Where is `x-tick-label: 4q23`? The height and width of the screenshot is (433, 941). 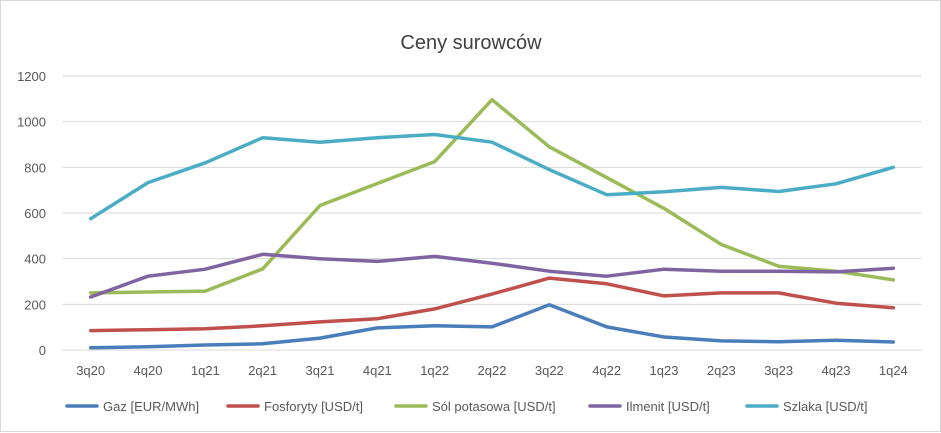
x-tick-label: 4q23 is located at coordinates (836, 370).